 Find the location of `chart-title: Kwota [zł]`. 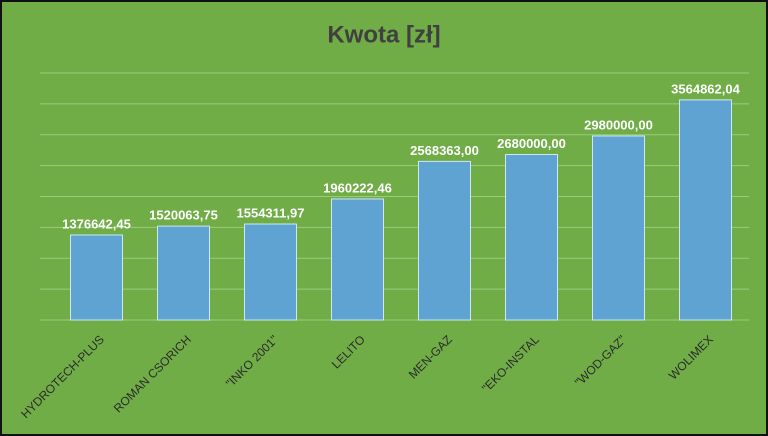

chart-title: Kwota [zł] is located at coordinates (383, 34).